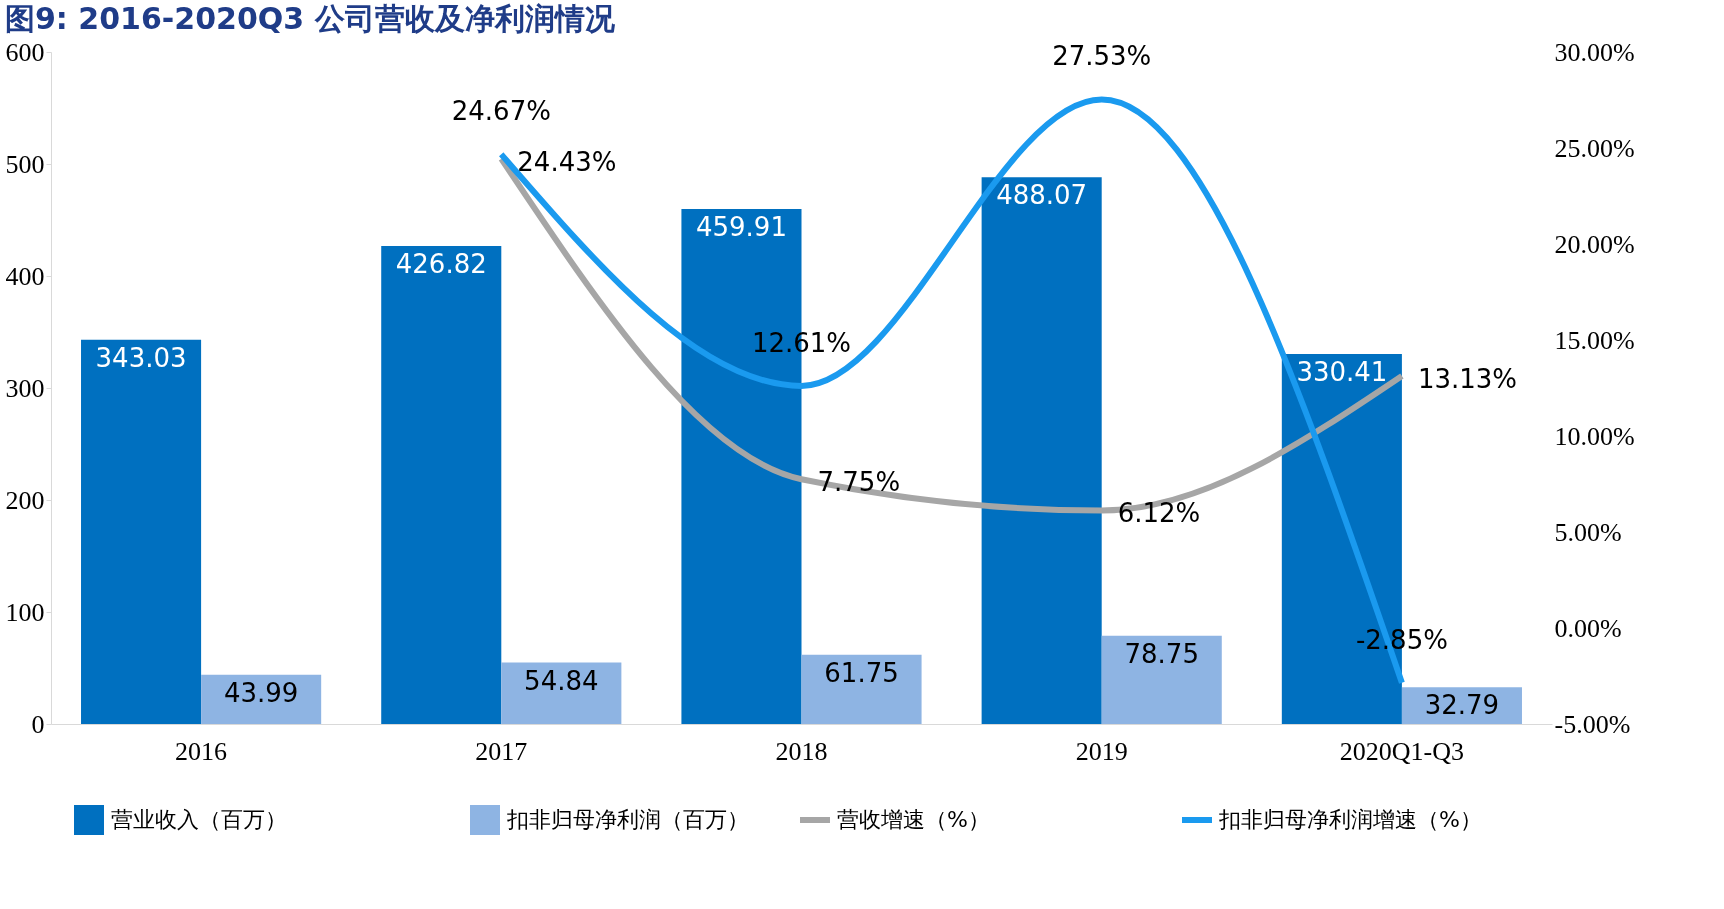  What do you see at coordinates (567, 161) in the screenshot?
I see `data-label: 24.43%` at bounding box center [567, 161].